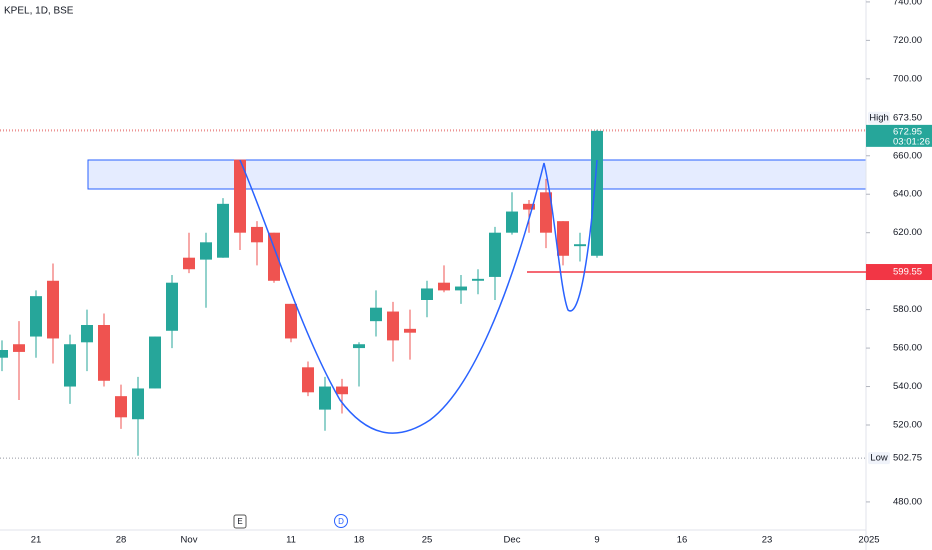  What do you see at coordinates (36, 540) in the screenshot?
I see `x-tick-label: 21` at bounding box center [36, 540].